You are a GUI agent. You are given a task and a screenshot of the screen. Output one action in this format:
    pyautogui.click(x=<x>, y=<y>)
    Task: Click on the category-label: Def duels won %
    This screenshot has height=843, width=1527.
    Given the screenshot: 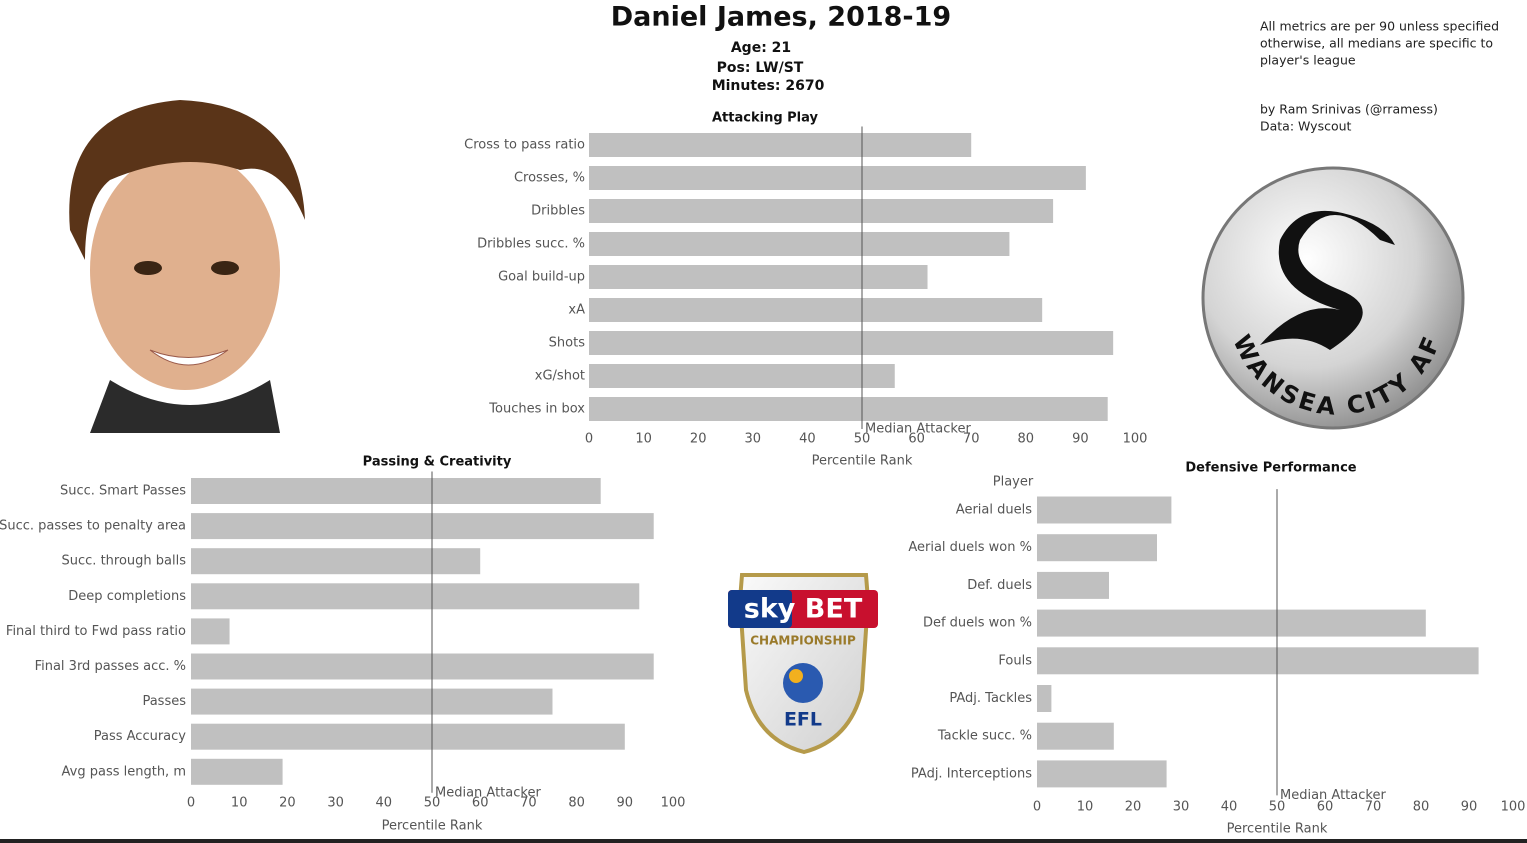 What is the action you would take?
    pyautogui.click(x=977, y=623)
    